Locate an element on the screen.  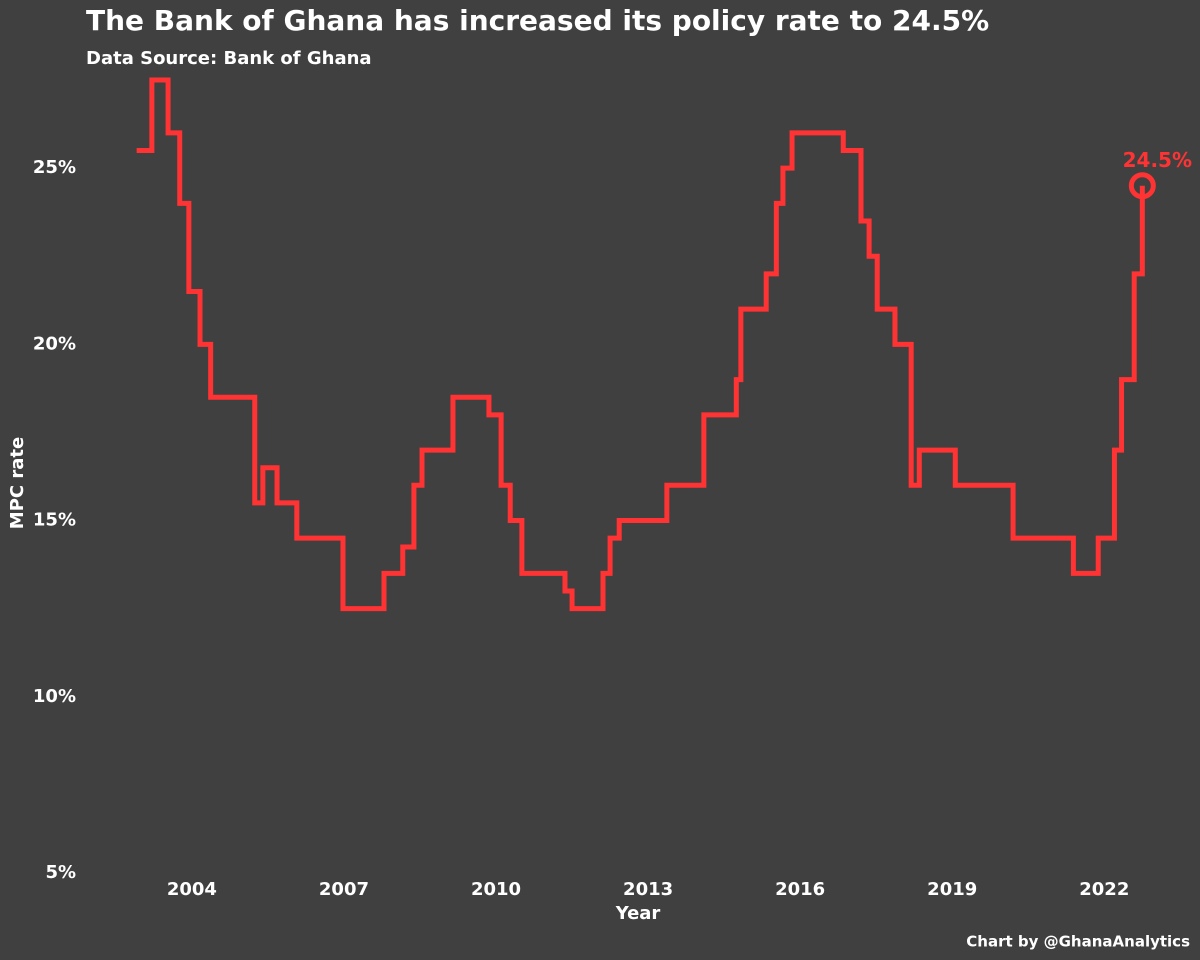
x-tick-label: 2016 is located at coordinates (800, 889).